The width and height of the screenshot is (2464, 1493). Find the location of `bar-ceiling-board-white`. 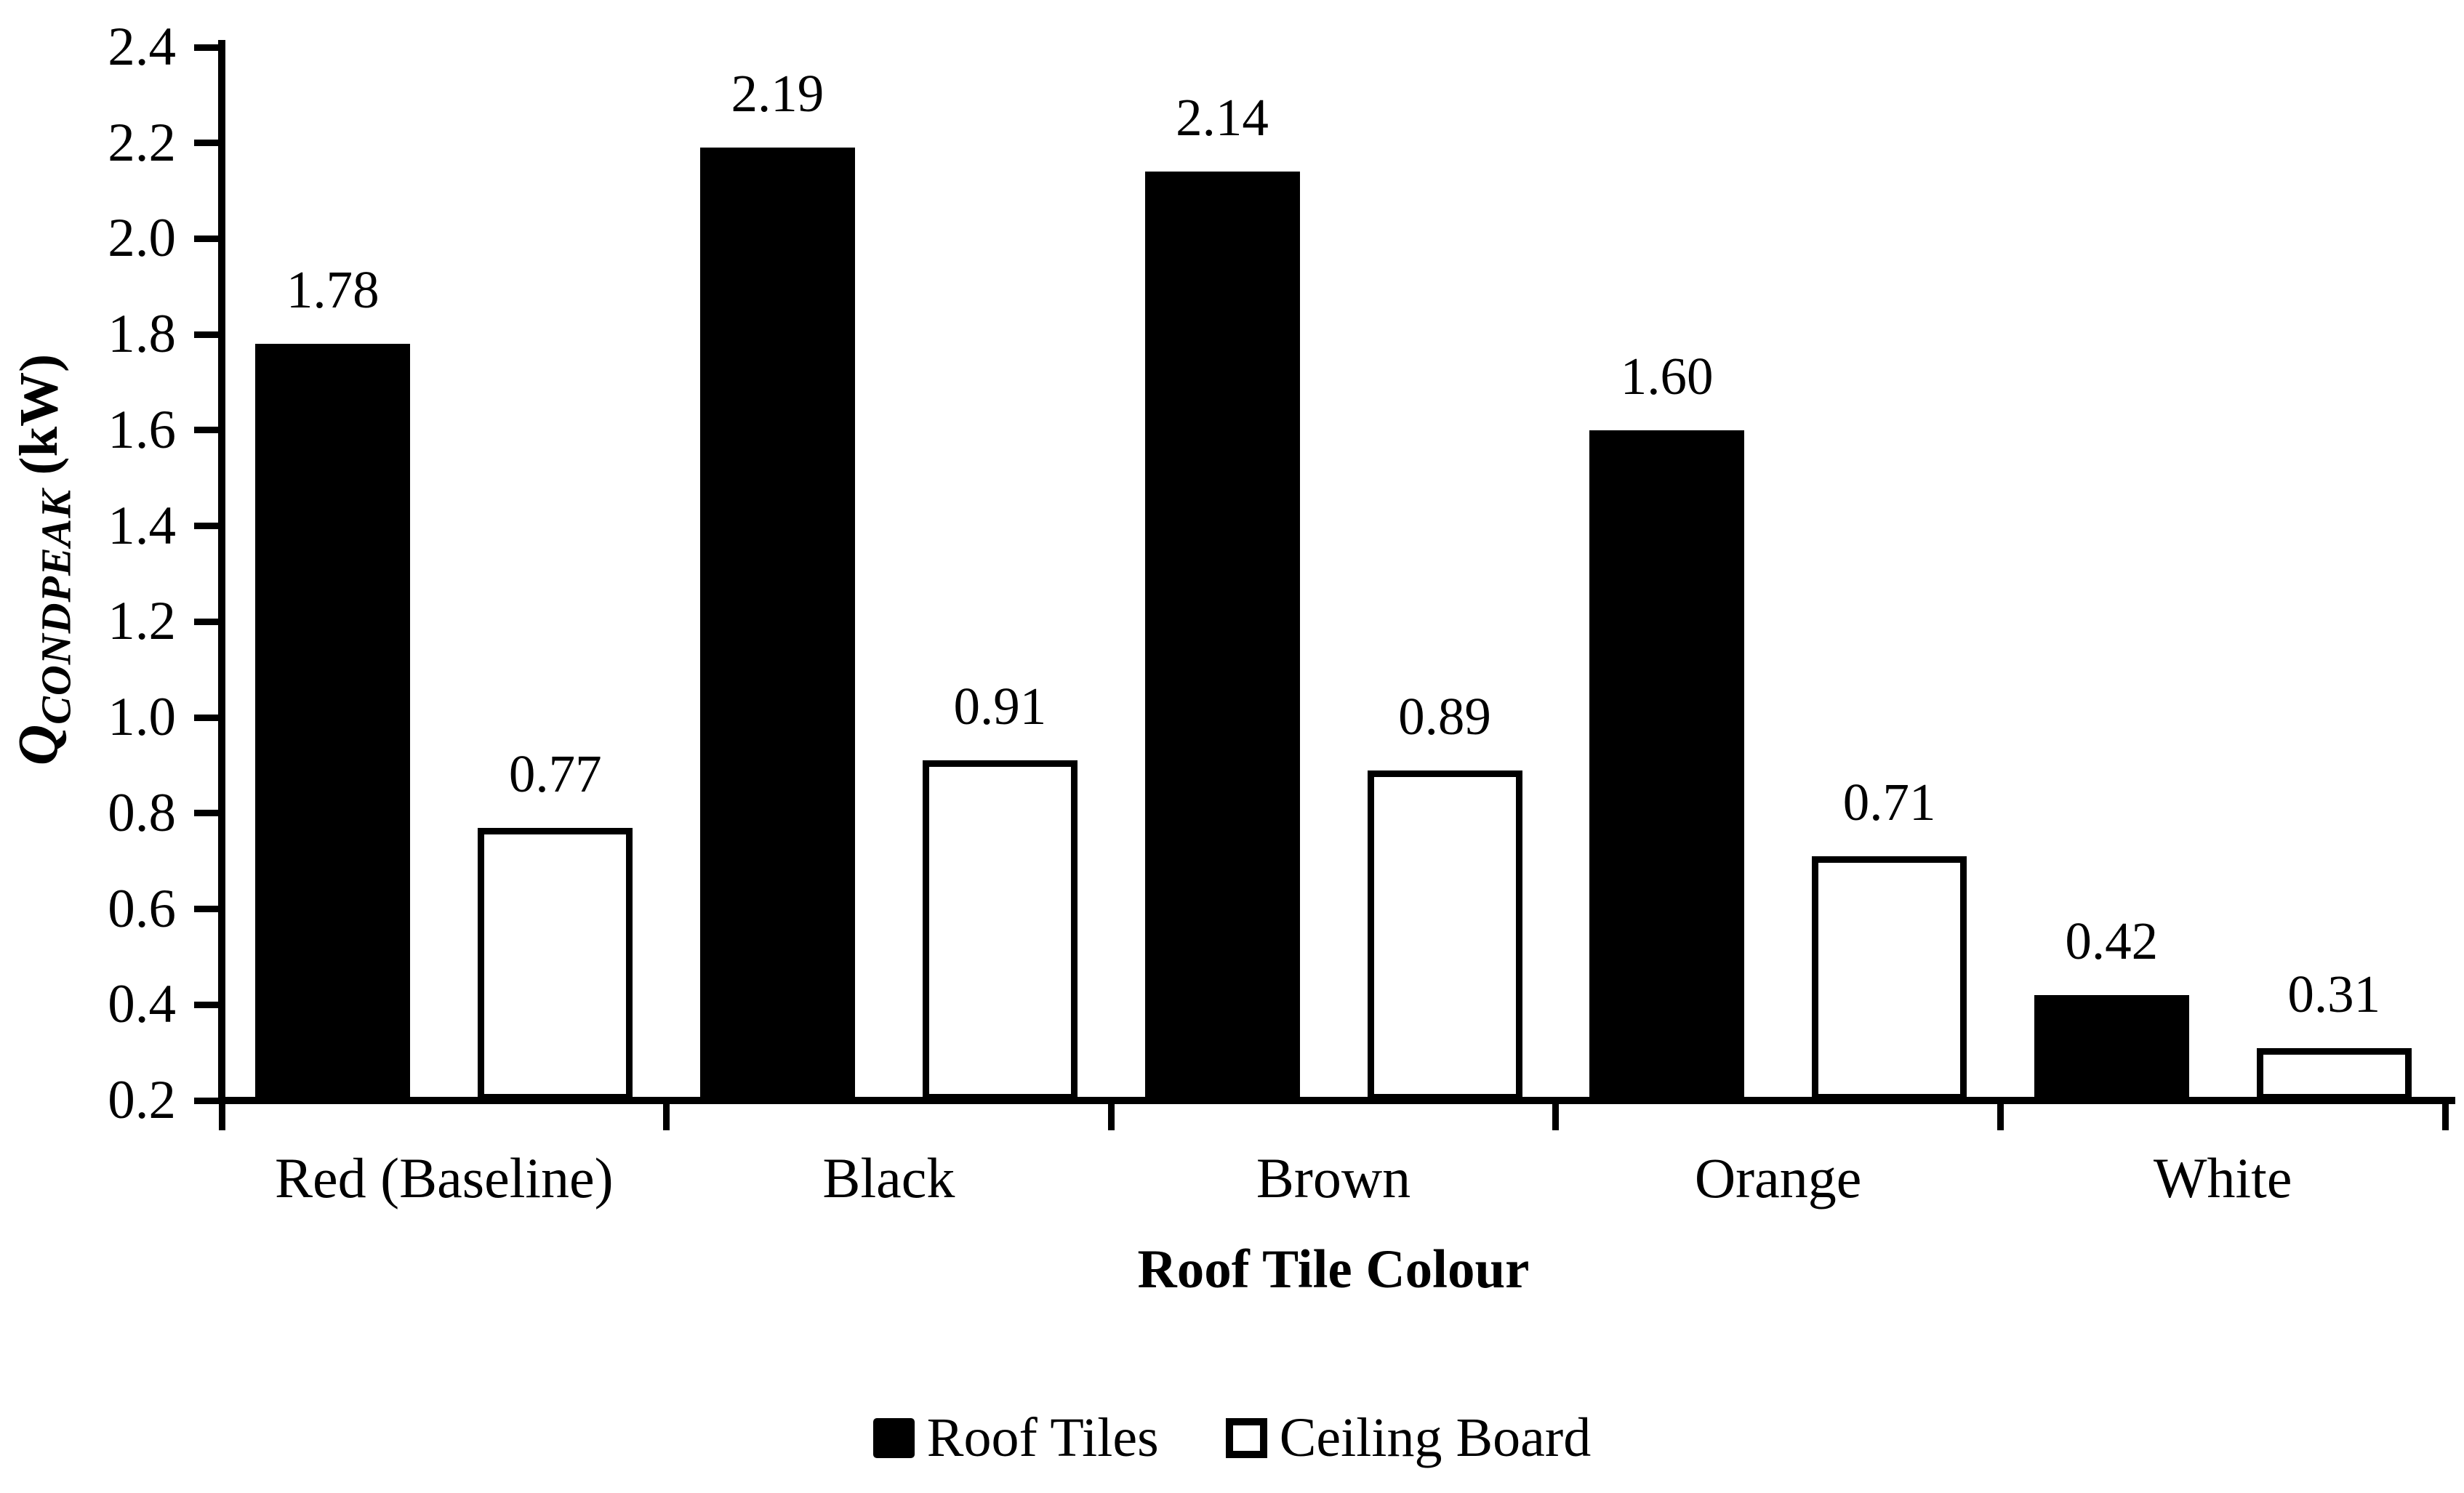

bar-ceiling-board-white is located at coordinates (2334, 1073).